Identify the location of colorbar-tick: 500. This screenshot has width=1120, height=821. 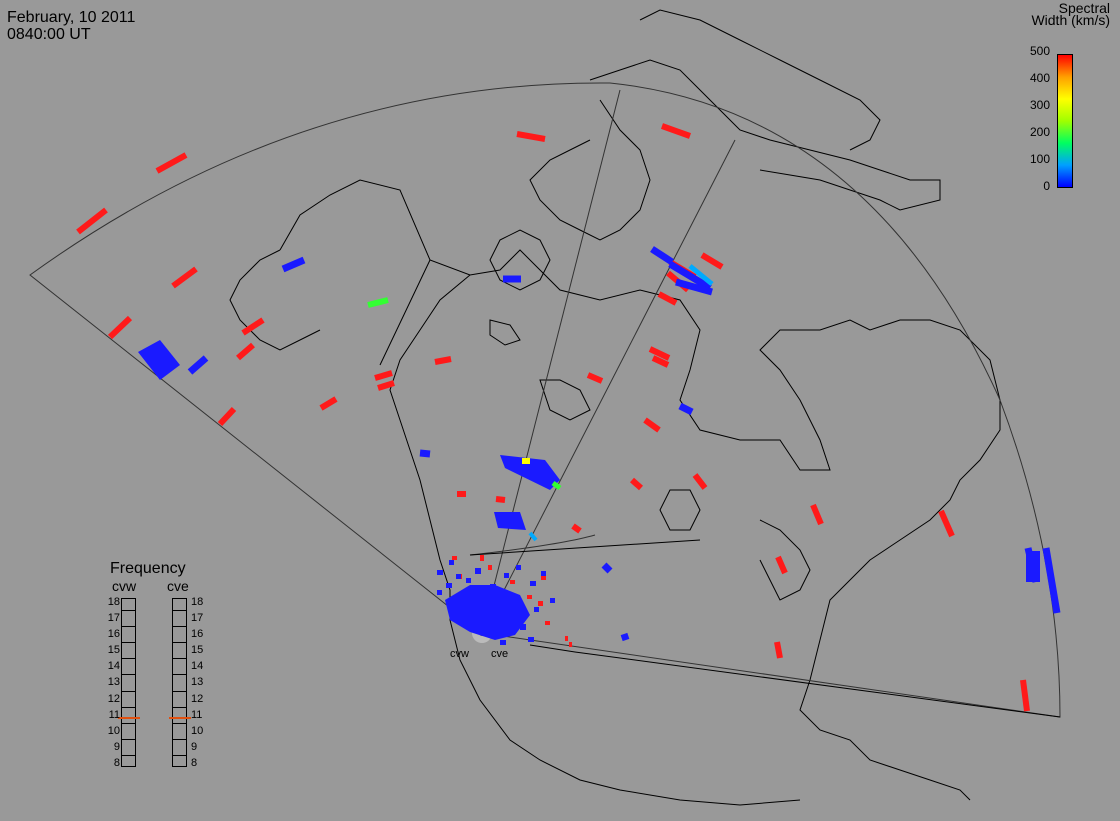
(1039, 51).